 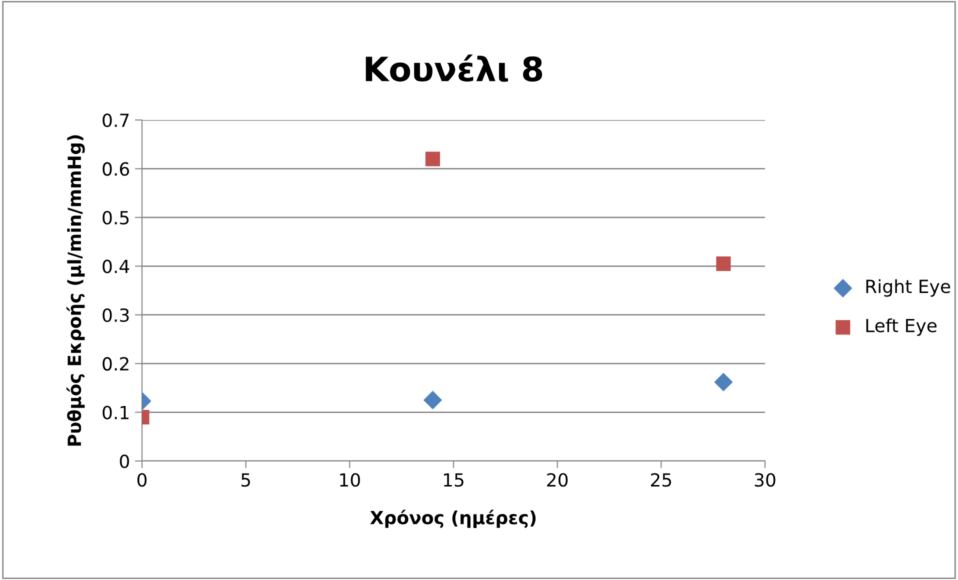 What do you see at coordinates (124, 461) in the screenshot?
I see `y-tick-label: 0` at bounding box center [124, 461].